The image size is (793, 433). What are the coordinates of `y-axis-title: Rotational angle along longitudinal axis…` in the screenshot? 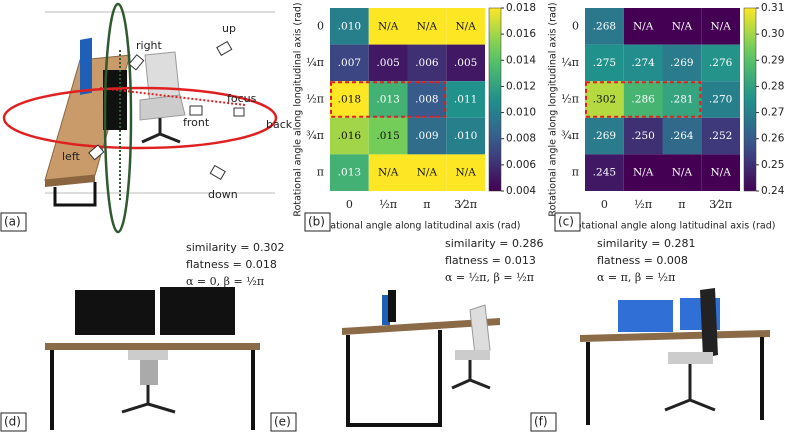 It's located at (298, 109).